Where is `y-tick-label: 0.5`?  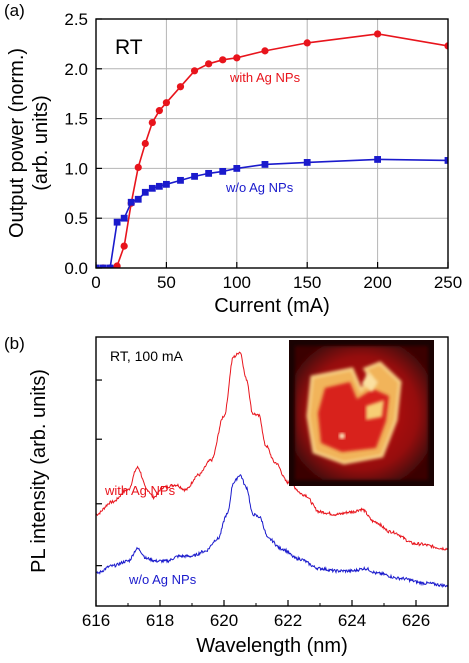
y-tick-label: 0.5 is located at coordinates (76, 218).